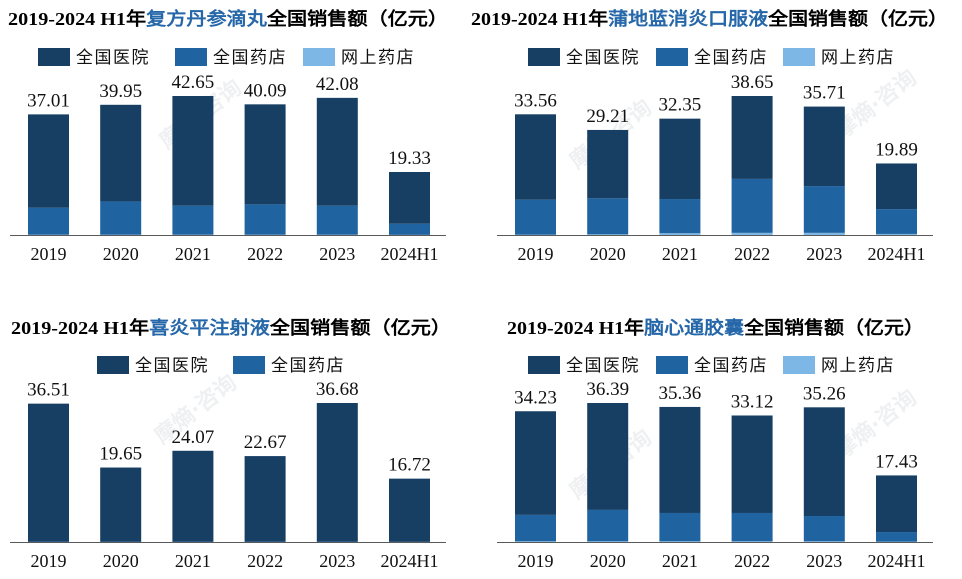 Image resolution: width=962 pixels, height=579 pixels. Describe the element at coordinates (120, 454) in the screenshot. I see `bar-total-label: 19.65` at that location.